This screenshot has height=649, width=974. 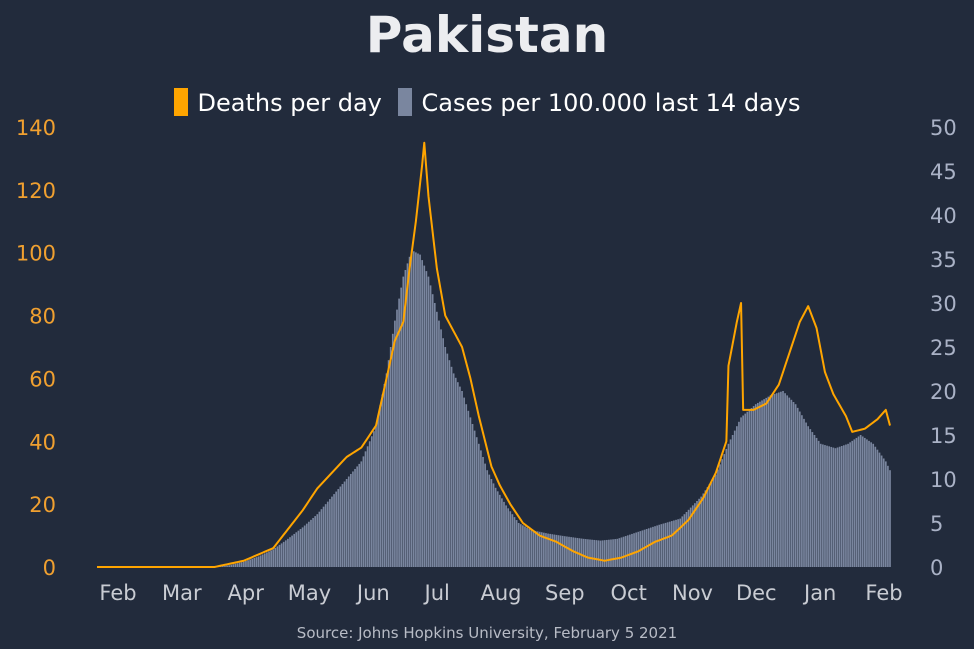 I want to click on left-axis-tick-label: 0, so click(x=49, y=568).